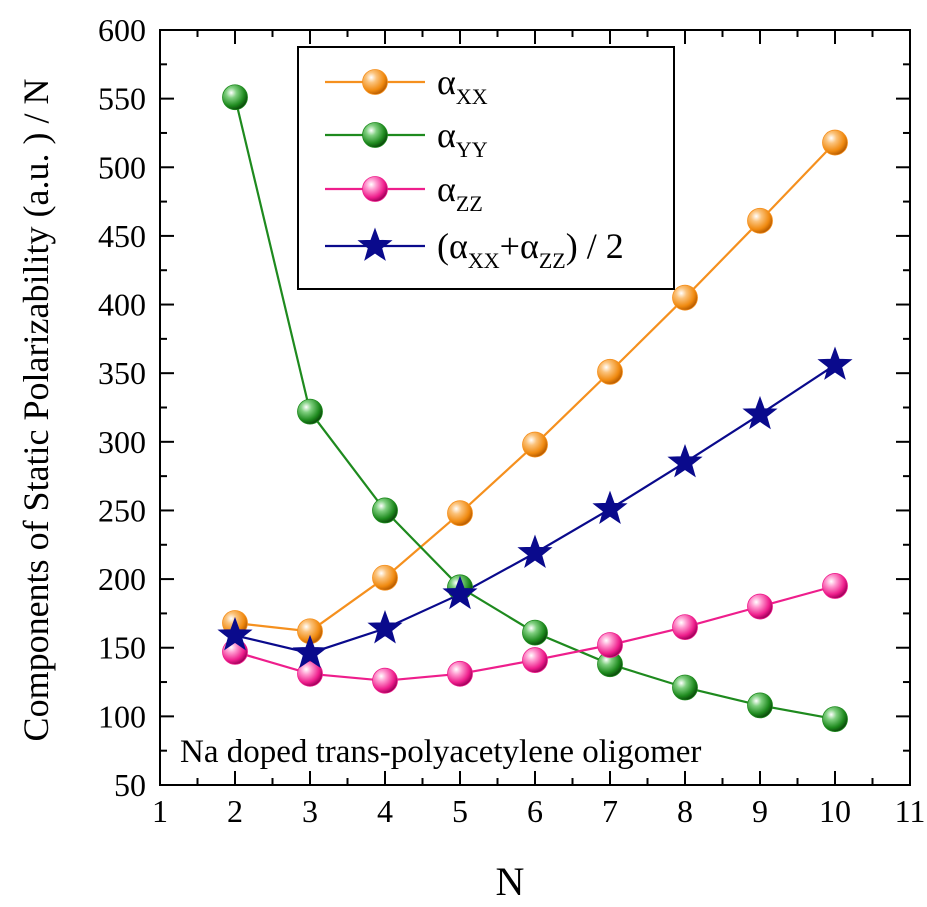 This screenshot has width=927, height=907. Describe the element at coordinates (385, 811) in the screenshot. I see `x-tick-label: 4` at that location.